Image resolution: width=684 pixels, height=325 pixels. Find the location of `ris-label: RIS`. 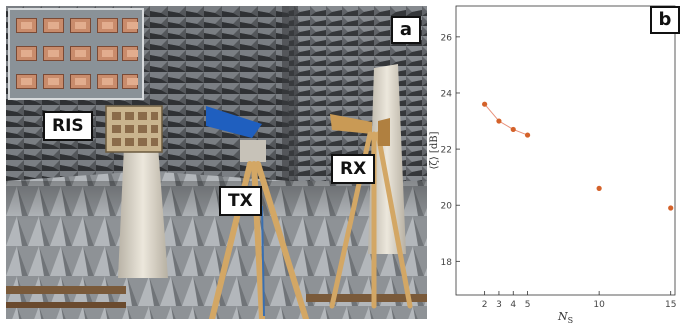

ris-label: RIS is located at coordinates (68, 126).